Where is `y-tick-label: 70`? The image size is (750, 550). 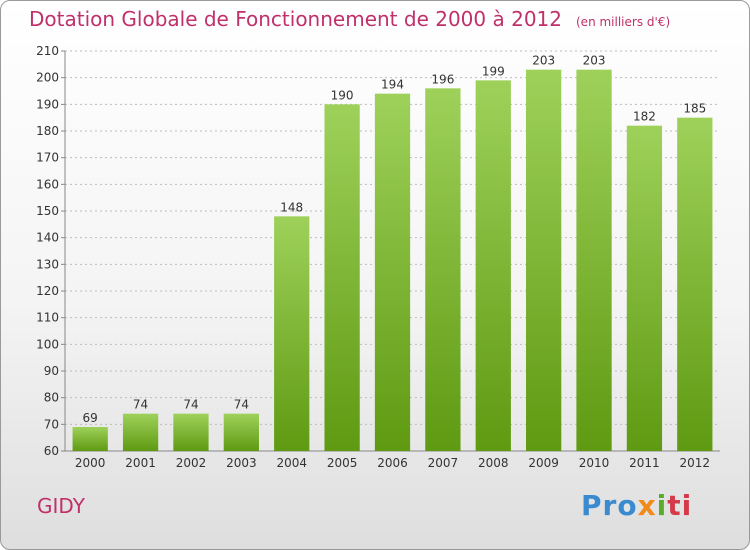 y-tick-label: 70 is located at coordinates (51, 424).